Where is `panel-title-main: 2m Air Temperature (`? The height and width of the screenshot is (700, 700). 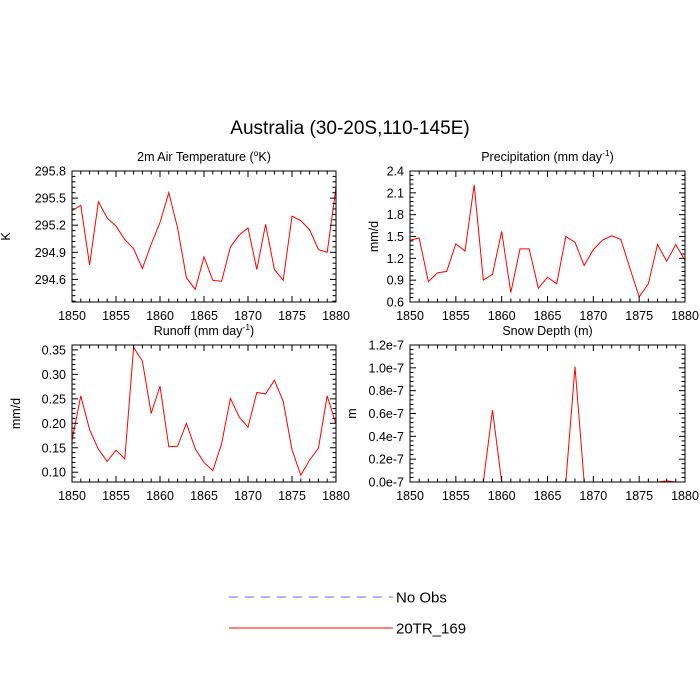 panel-title-main: 2m Air Temperature ( is located at coordinates (195, 157).